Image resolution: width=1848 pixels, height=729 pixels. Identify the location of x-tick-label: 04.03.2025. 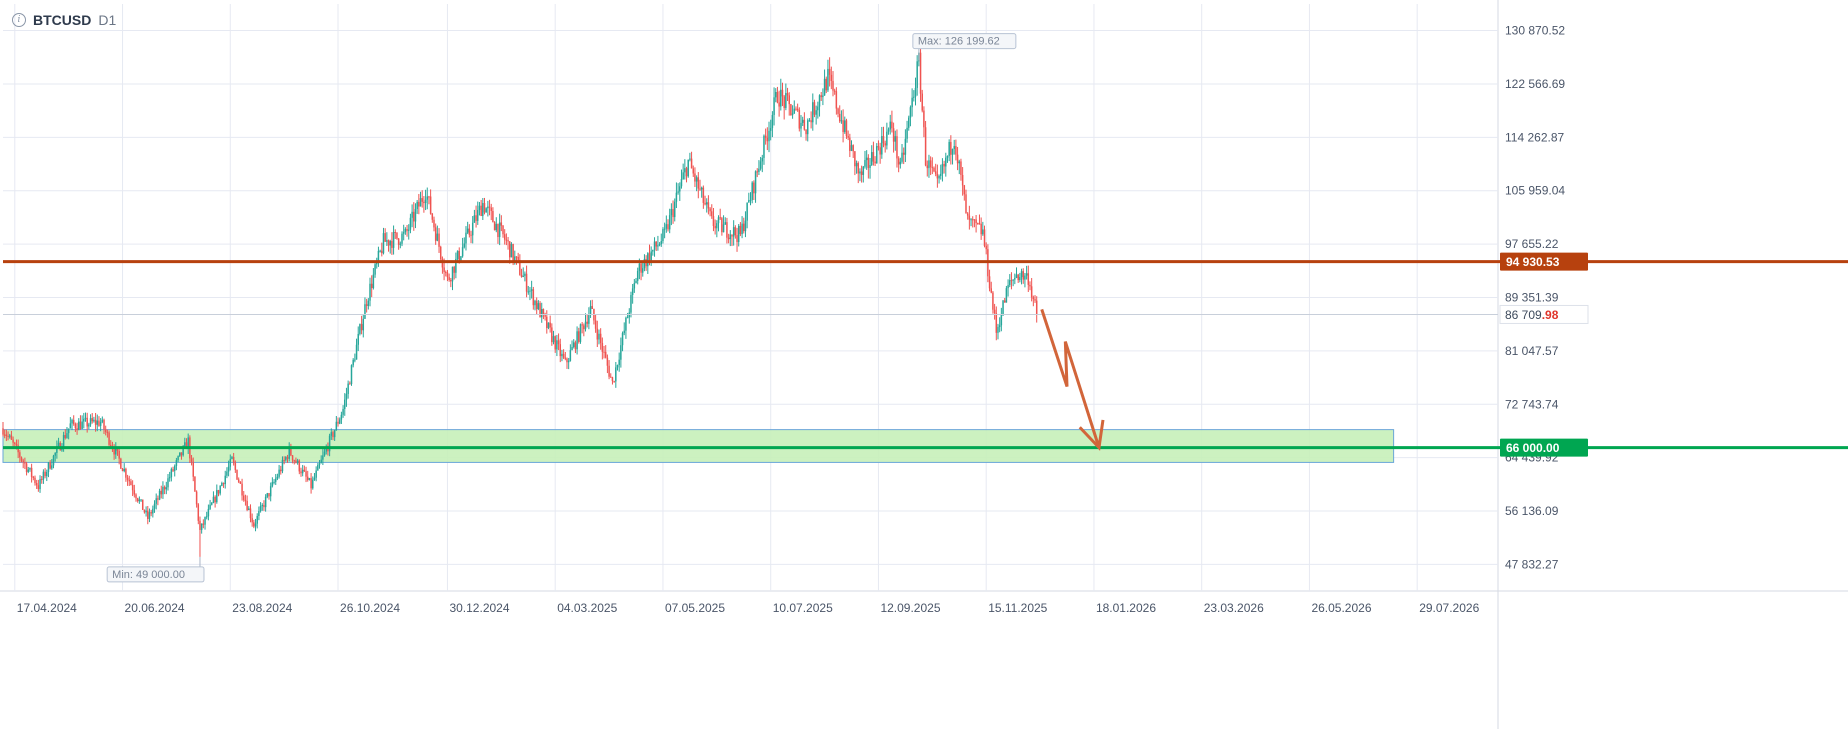
(587, 608).